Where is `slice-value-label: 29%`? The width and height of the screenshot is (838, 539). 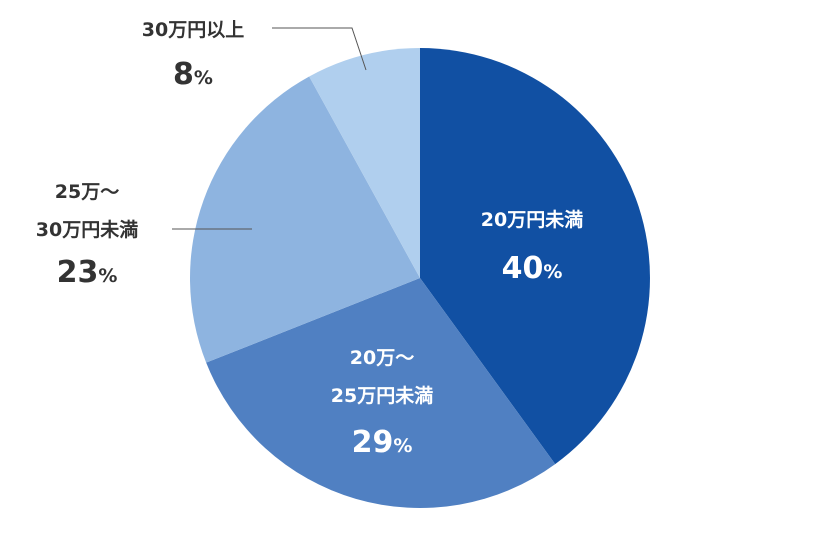
slice-value-label: 29% is located at coordinates (382, 442).